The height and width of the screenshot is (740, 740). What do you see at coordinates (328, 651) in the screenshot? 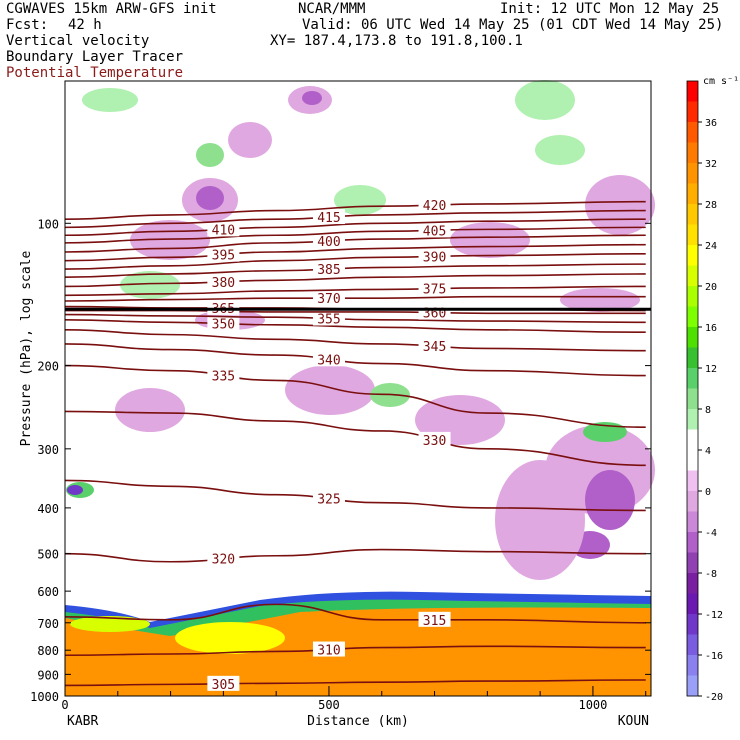
I see `theta-label-310: 310` at bounding box center [328, 651].